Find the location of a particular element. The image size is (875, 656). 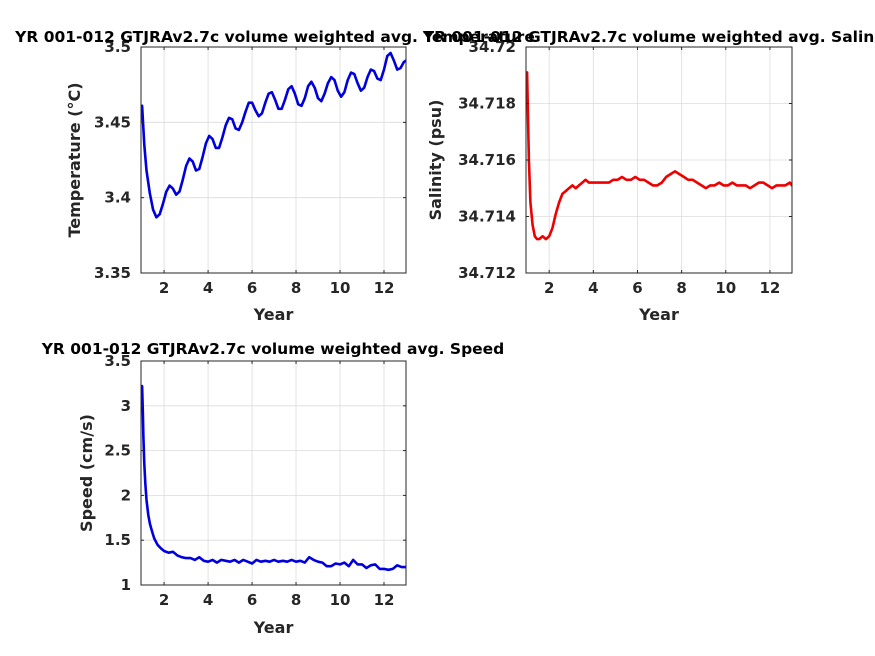

y-tick-label: 2.5 is located at coordinates (117, 451).